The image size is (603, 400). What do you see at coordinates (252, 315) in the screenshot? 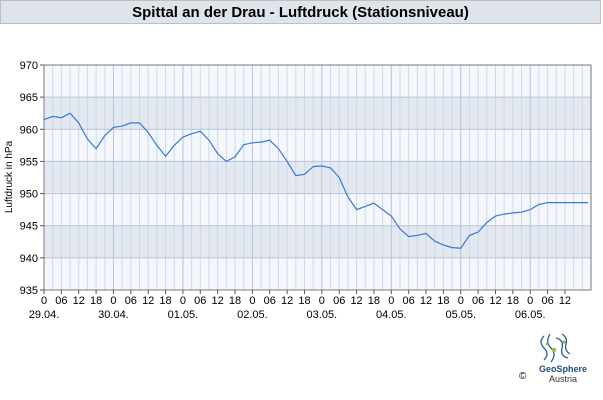
I see `date-label: 02.05.` at bounding box center [252, 315].